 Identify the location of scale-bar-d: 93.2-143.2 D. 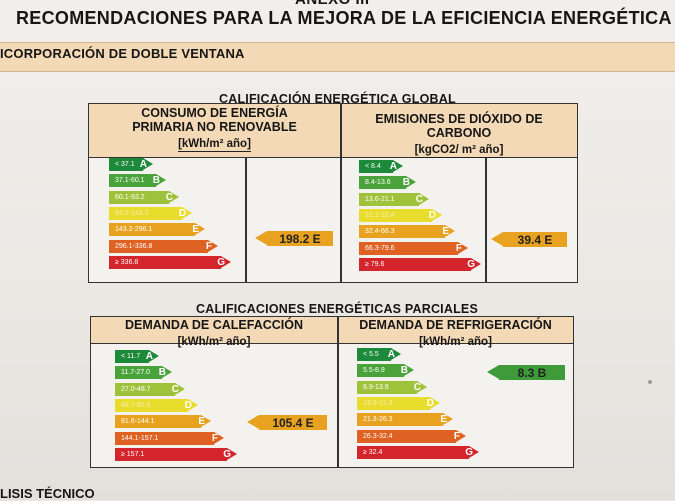
(150, 213).